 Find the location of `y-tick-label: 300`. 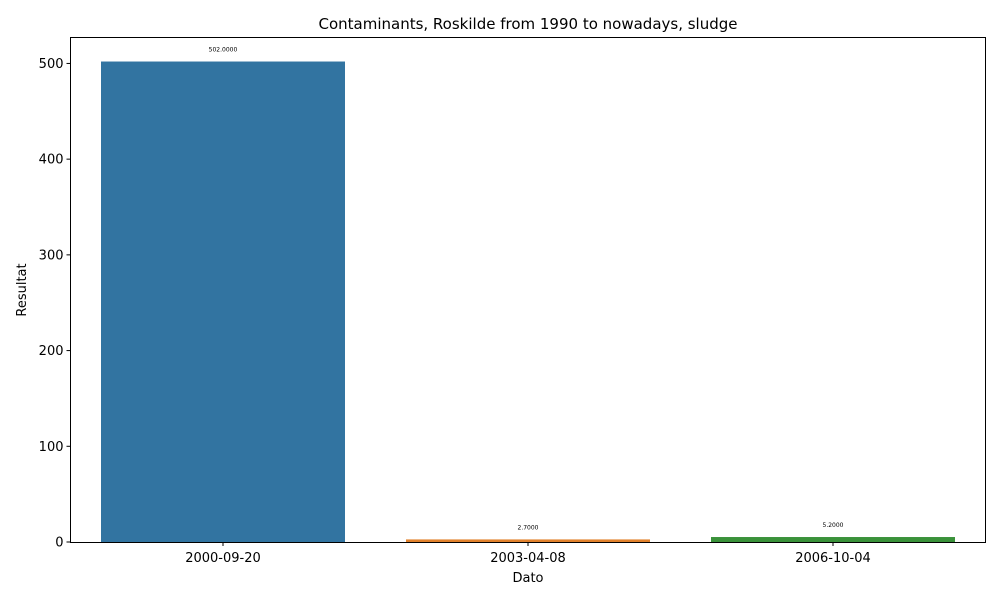

y-tick-label: 300 is located at coordinates (51, 255).